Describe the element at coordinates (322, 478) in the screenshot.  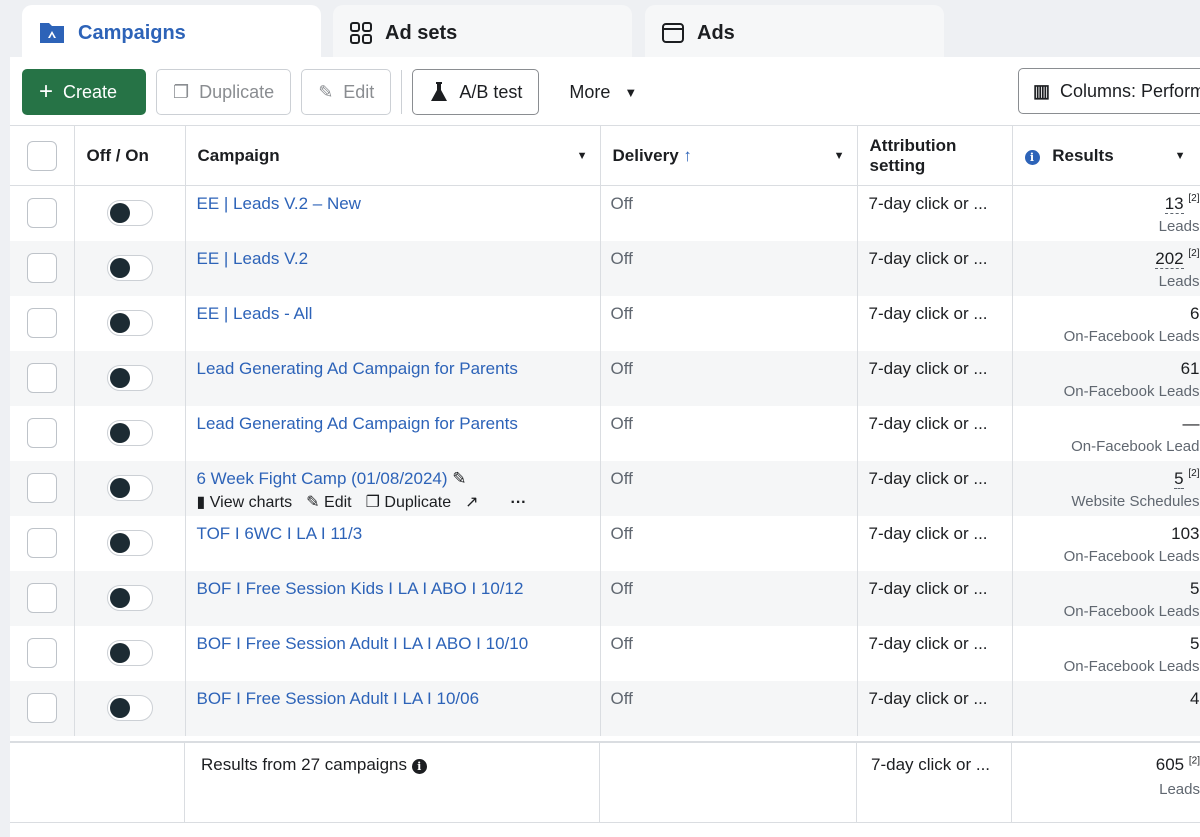
I see `campaign-name-link: 6 Week Fight Camp (01/08/2024)` at that location.